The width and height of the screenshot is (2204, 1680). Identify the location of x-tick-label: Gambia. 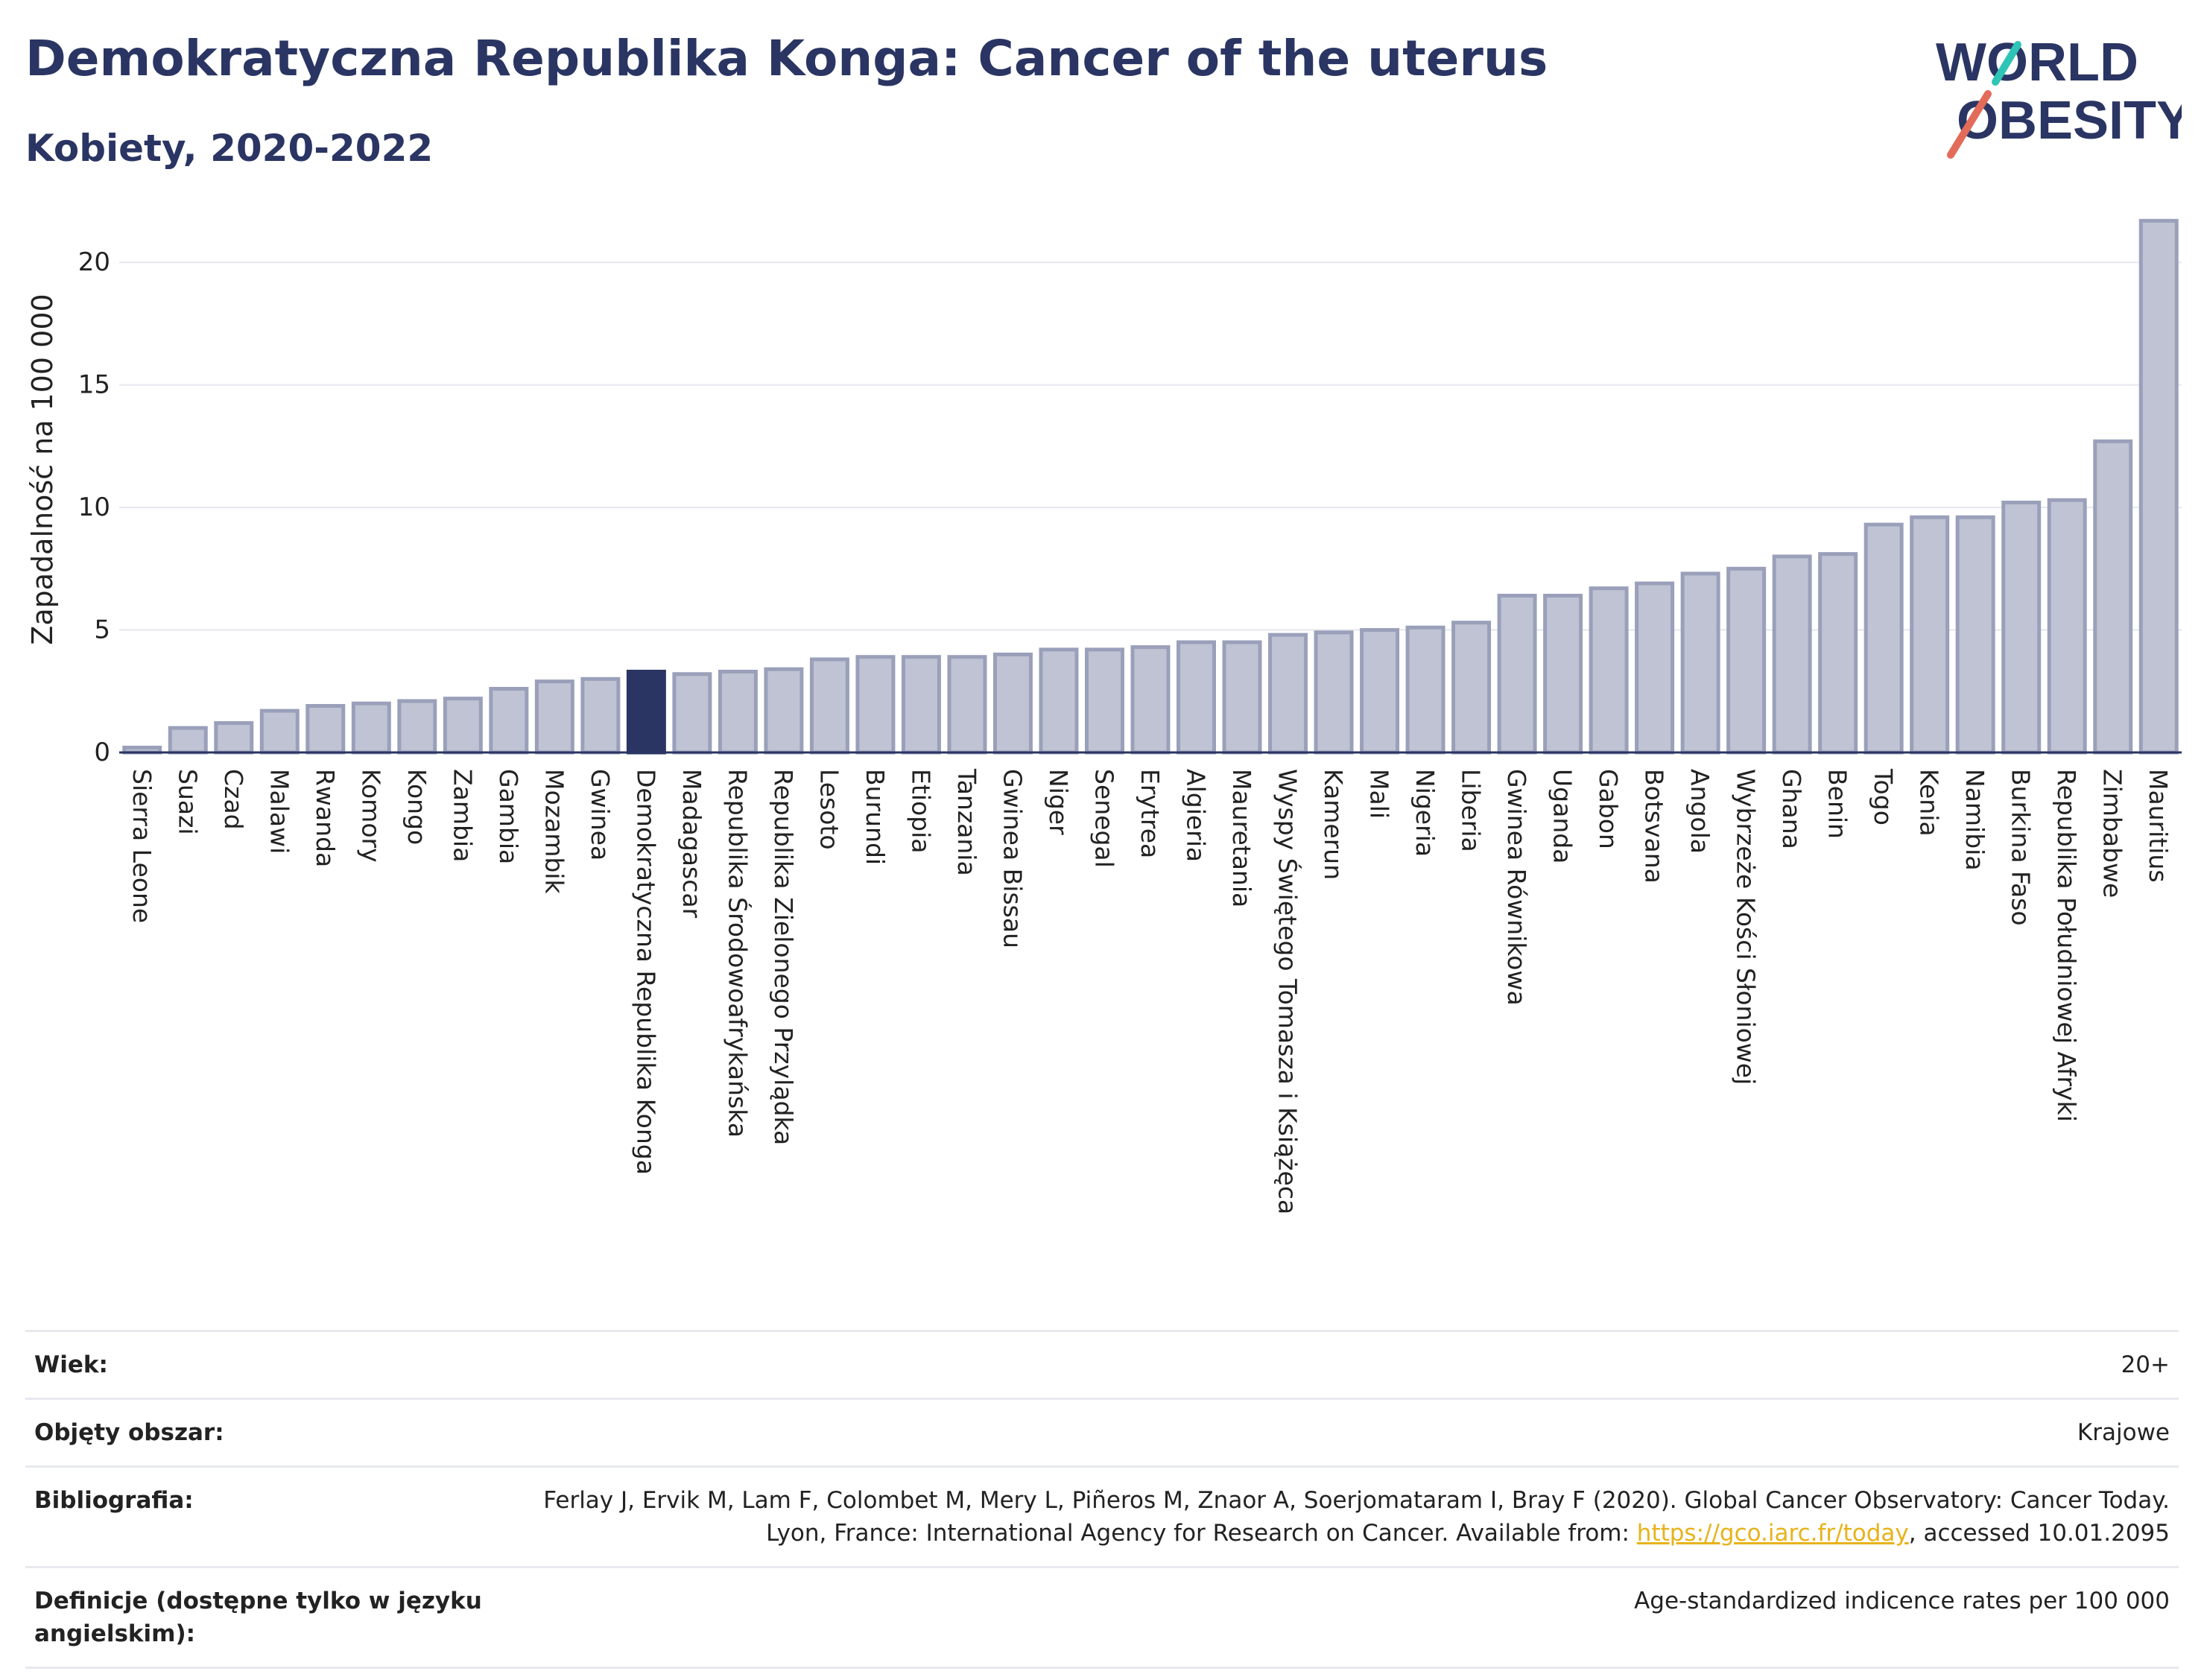
(508, 816).